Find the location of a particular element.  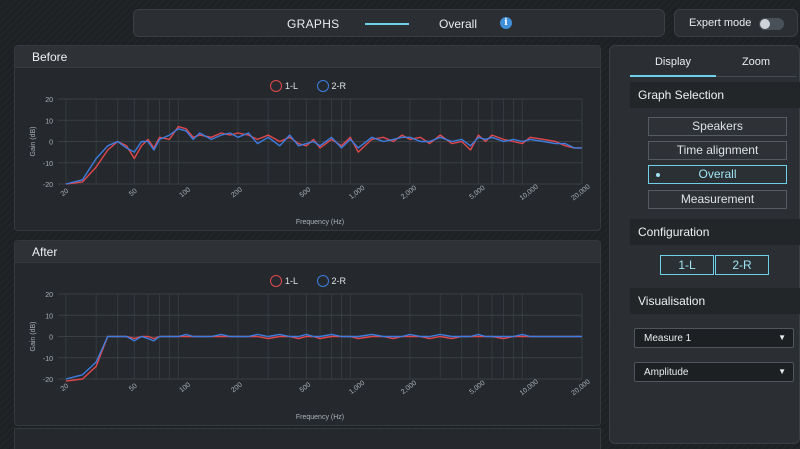

toggle-knob is located at coordinates (765, 24).